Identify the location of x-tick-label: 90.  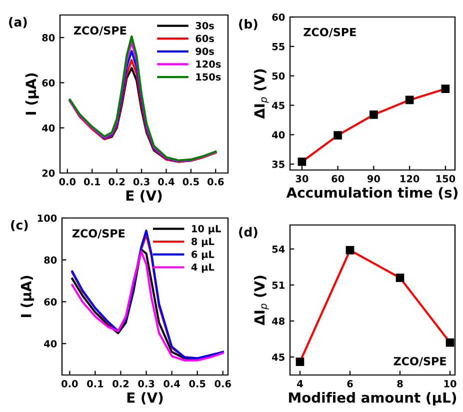
(373, 178).